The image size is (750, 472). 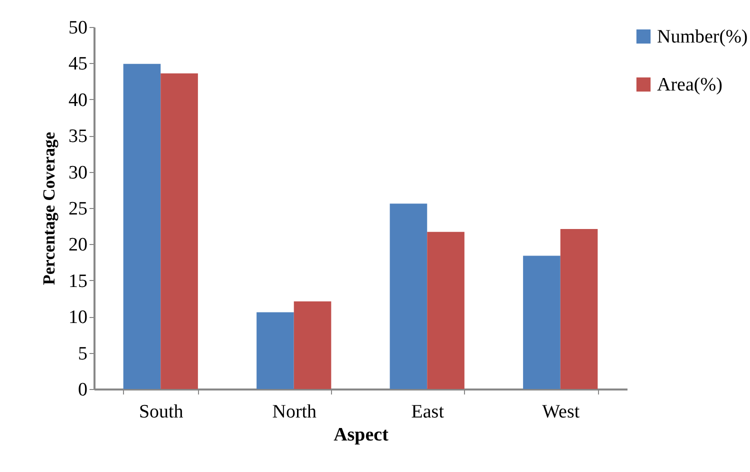 What do you see at coordinates (161, 412) in the screenshot?
I see `x-tick-label: South` at bounding box center [161, 412].